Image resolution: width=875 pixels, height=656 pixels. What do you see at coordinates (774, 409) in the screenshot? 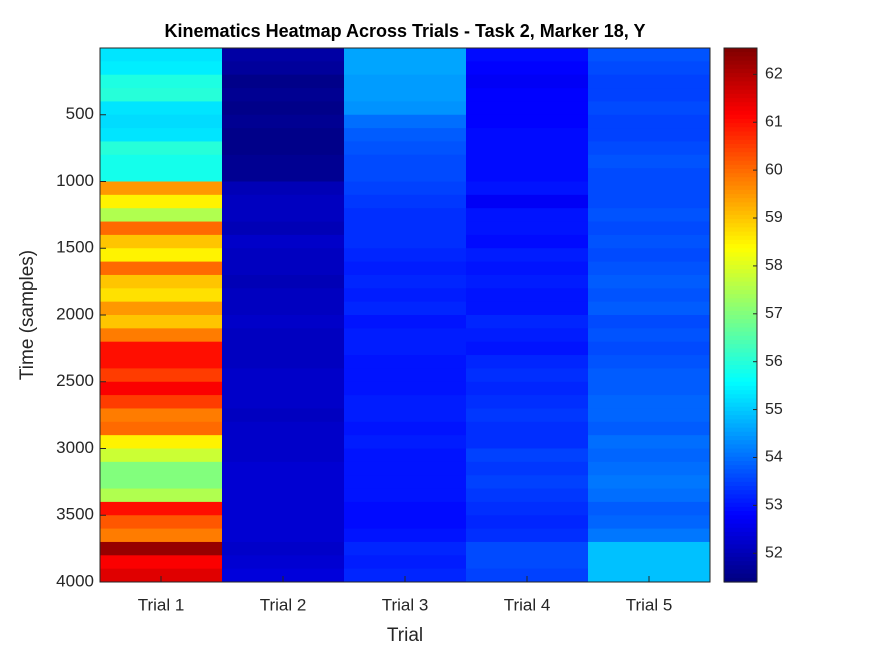
I see `colorbar-tick-label: 55` at bounding box center [774, 409].